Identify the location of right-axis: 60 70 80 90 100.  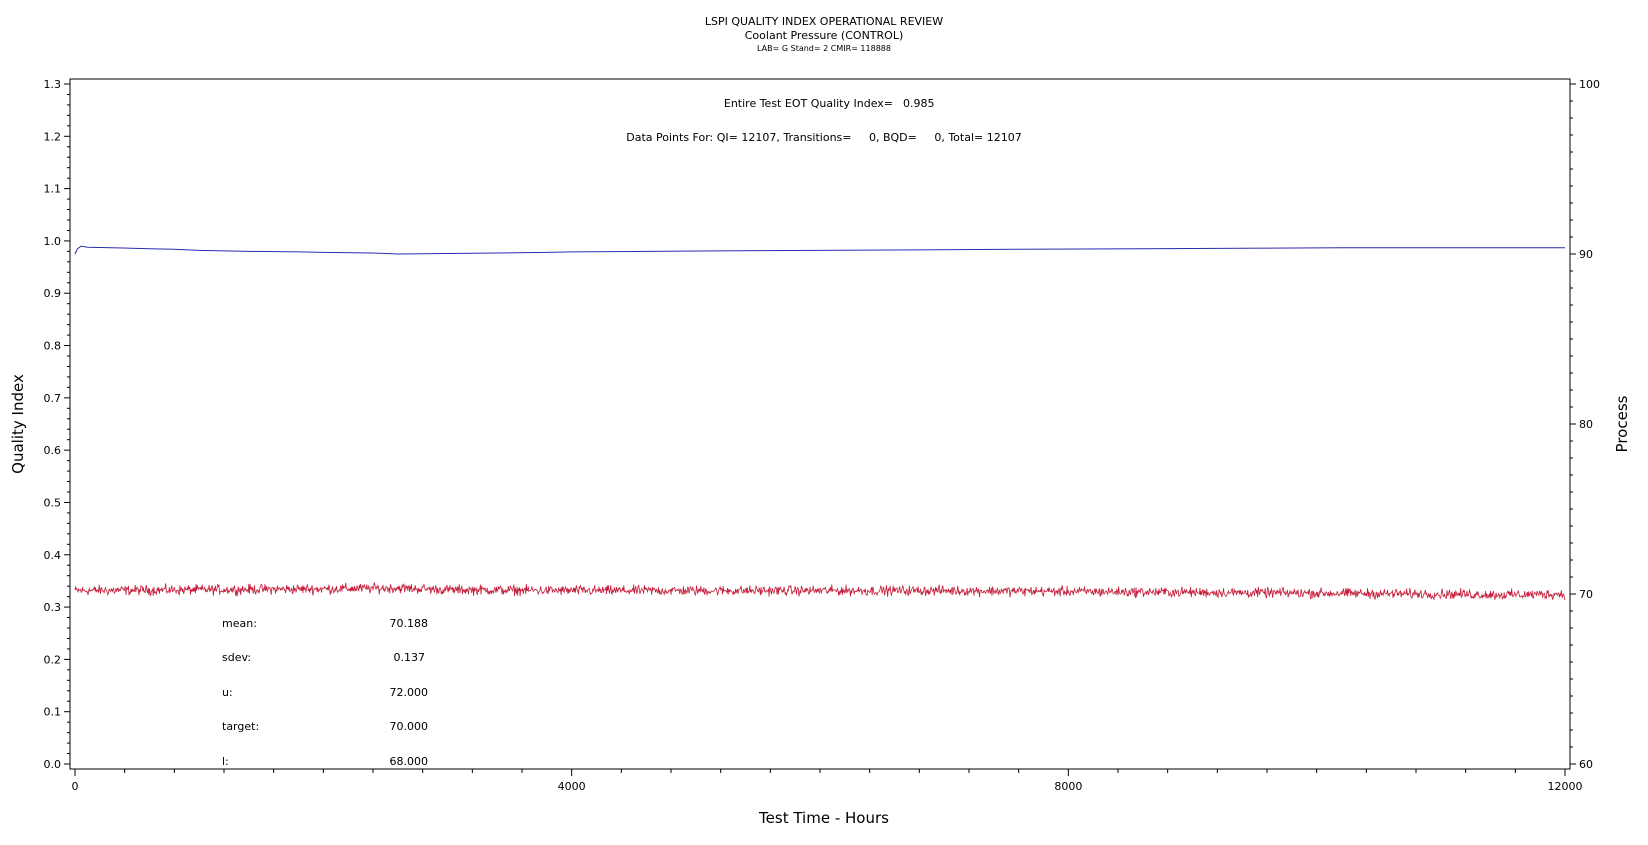
(1585, 424).